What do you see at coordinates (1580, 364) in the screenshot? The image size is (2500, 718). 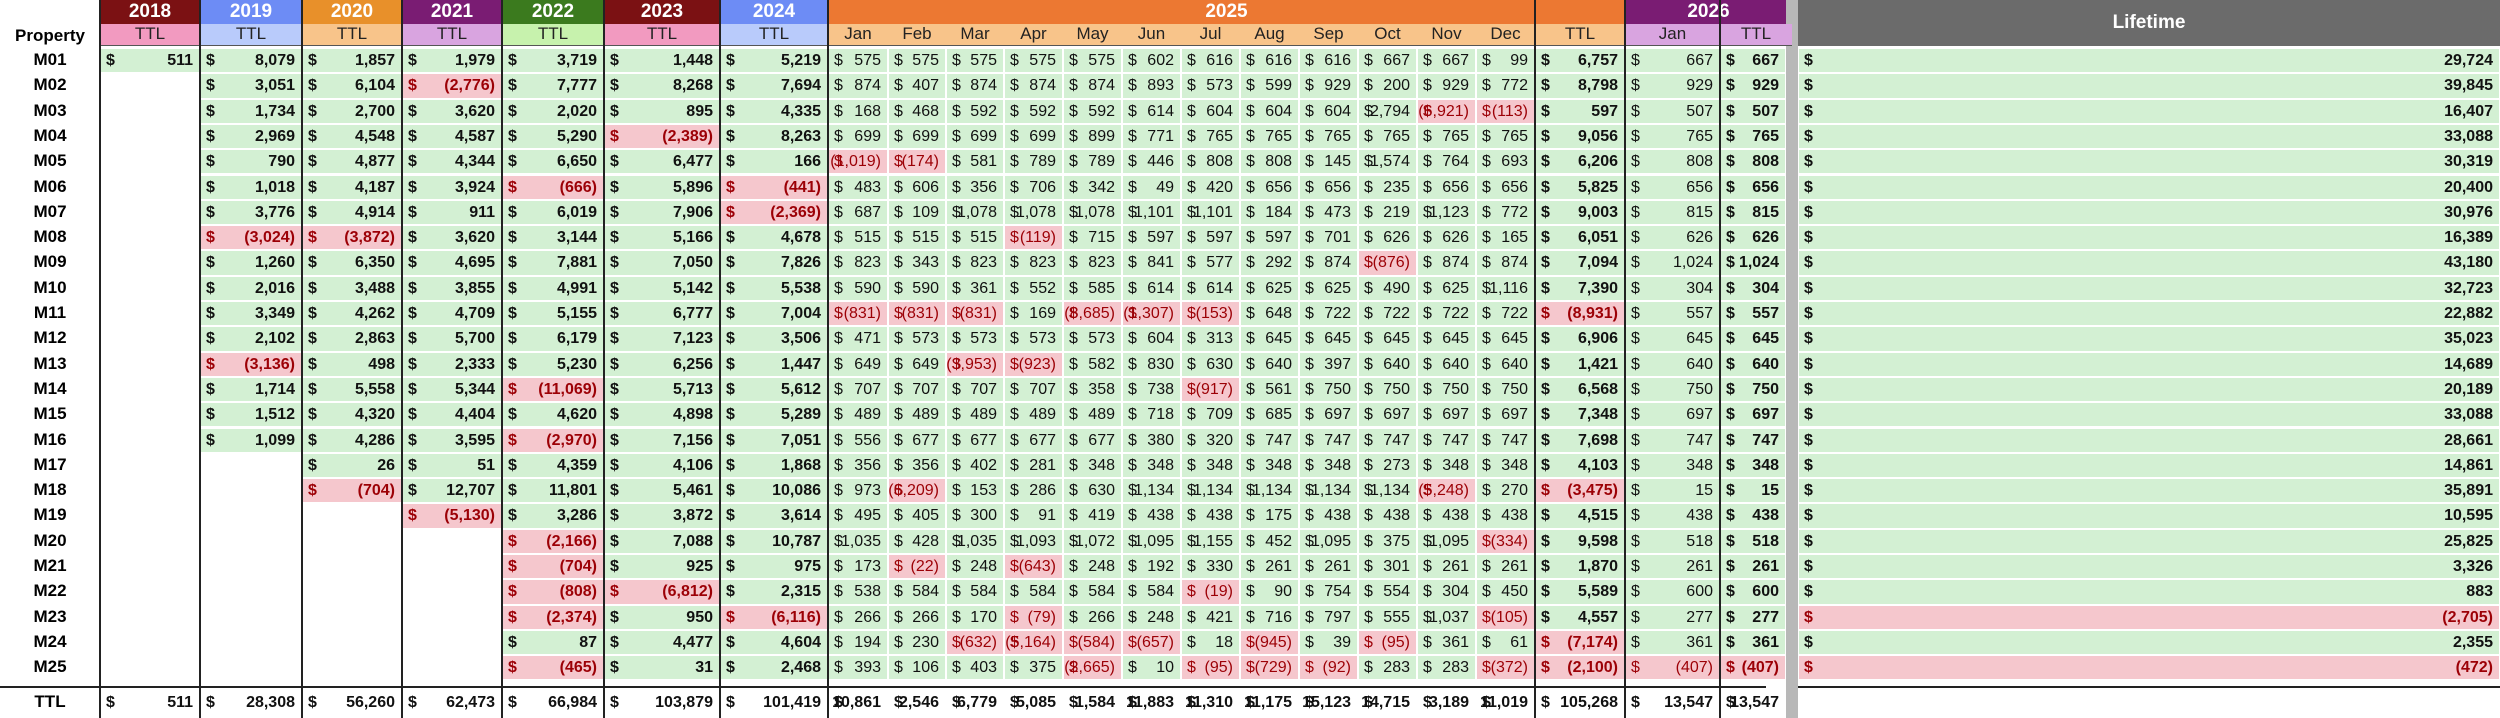 I see `value-cell: $1,421` at bounding box center [1580, 364].